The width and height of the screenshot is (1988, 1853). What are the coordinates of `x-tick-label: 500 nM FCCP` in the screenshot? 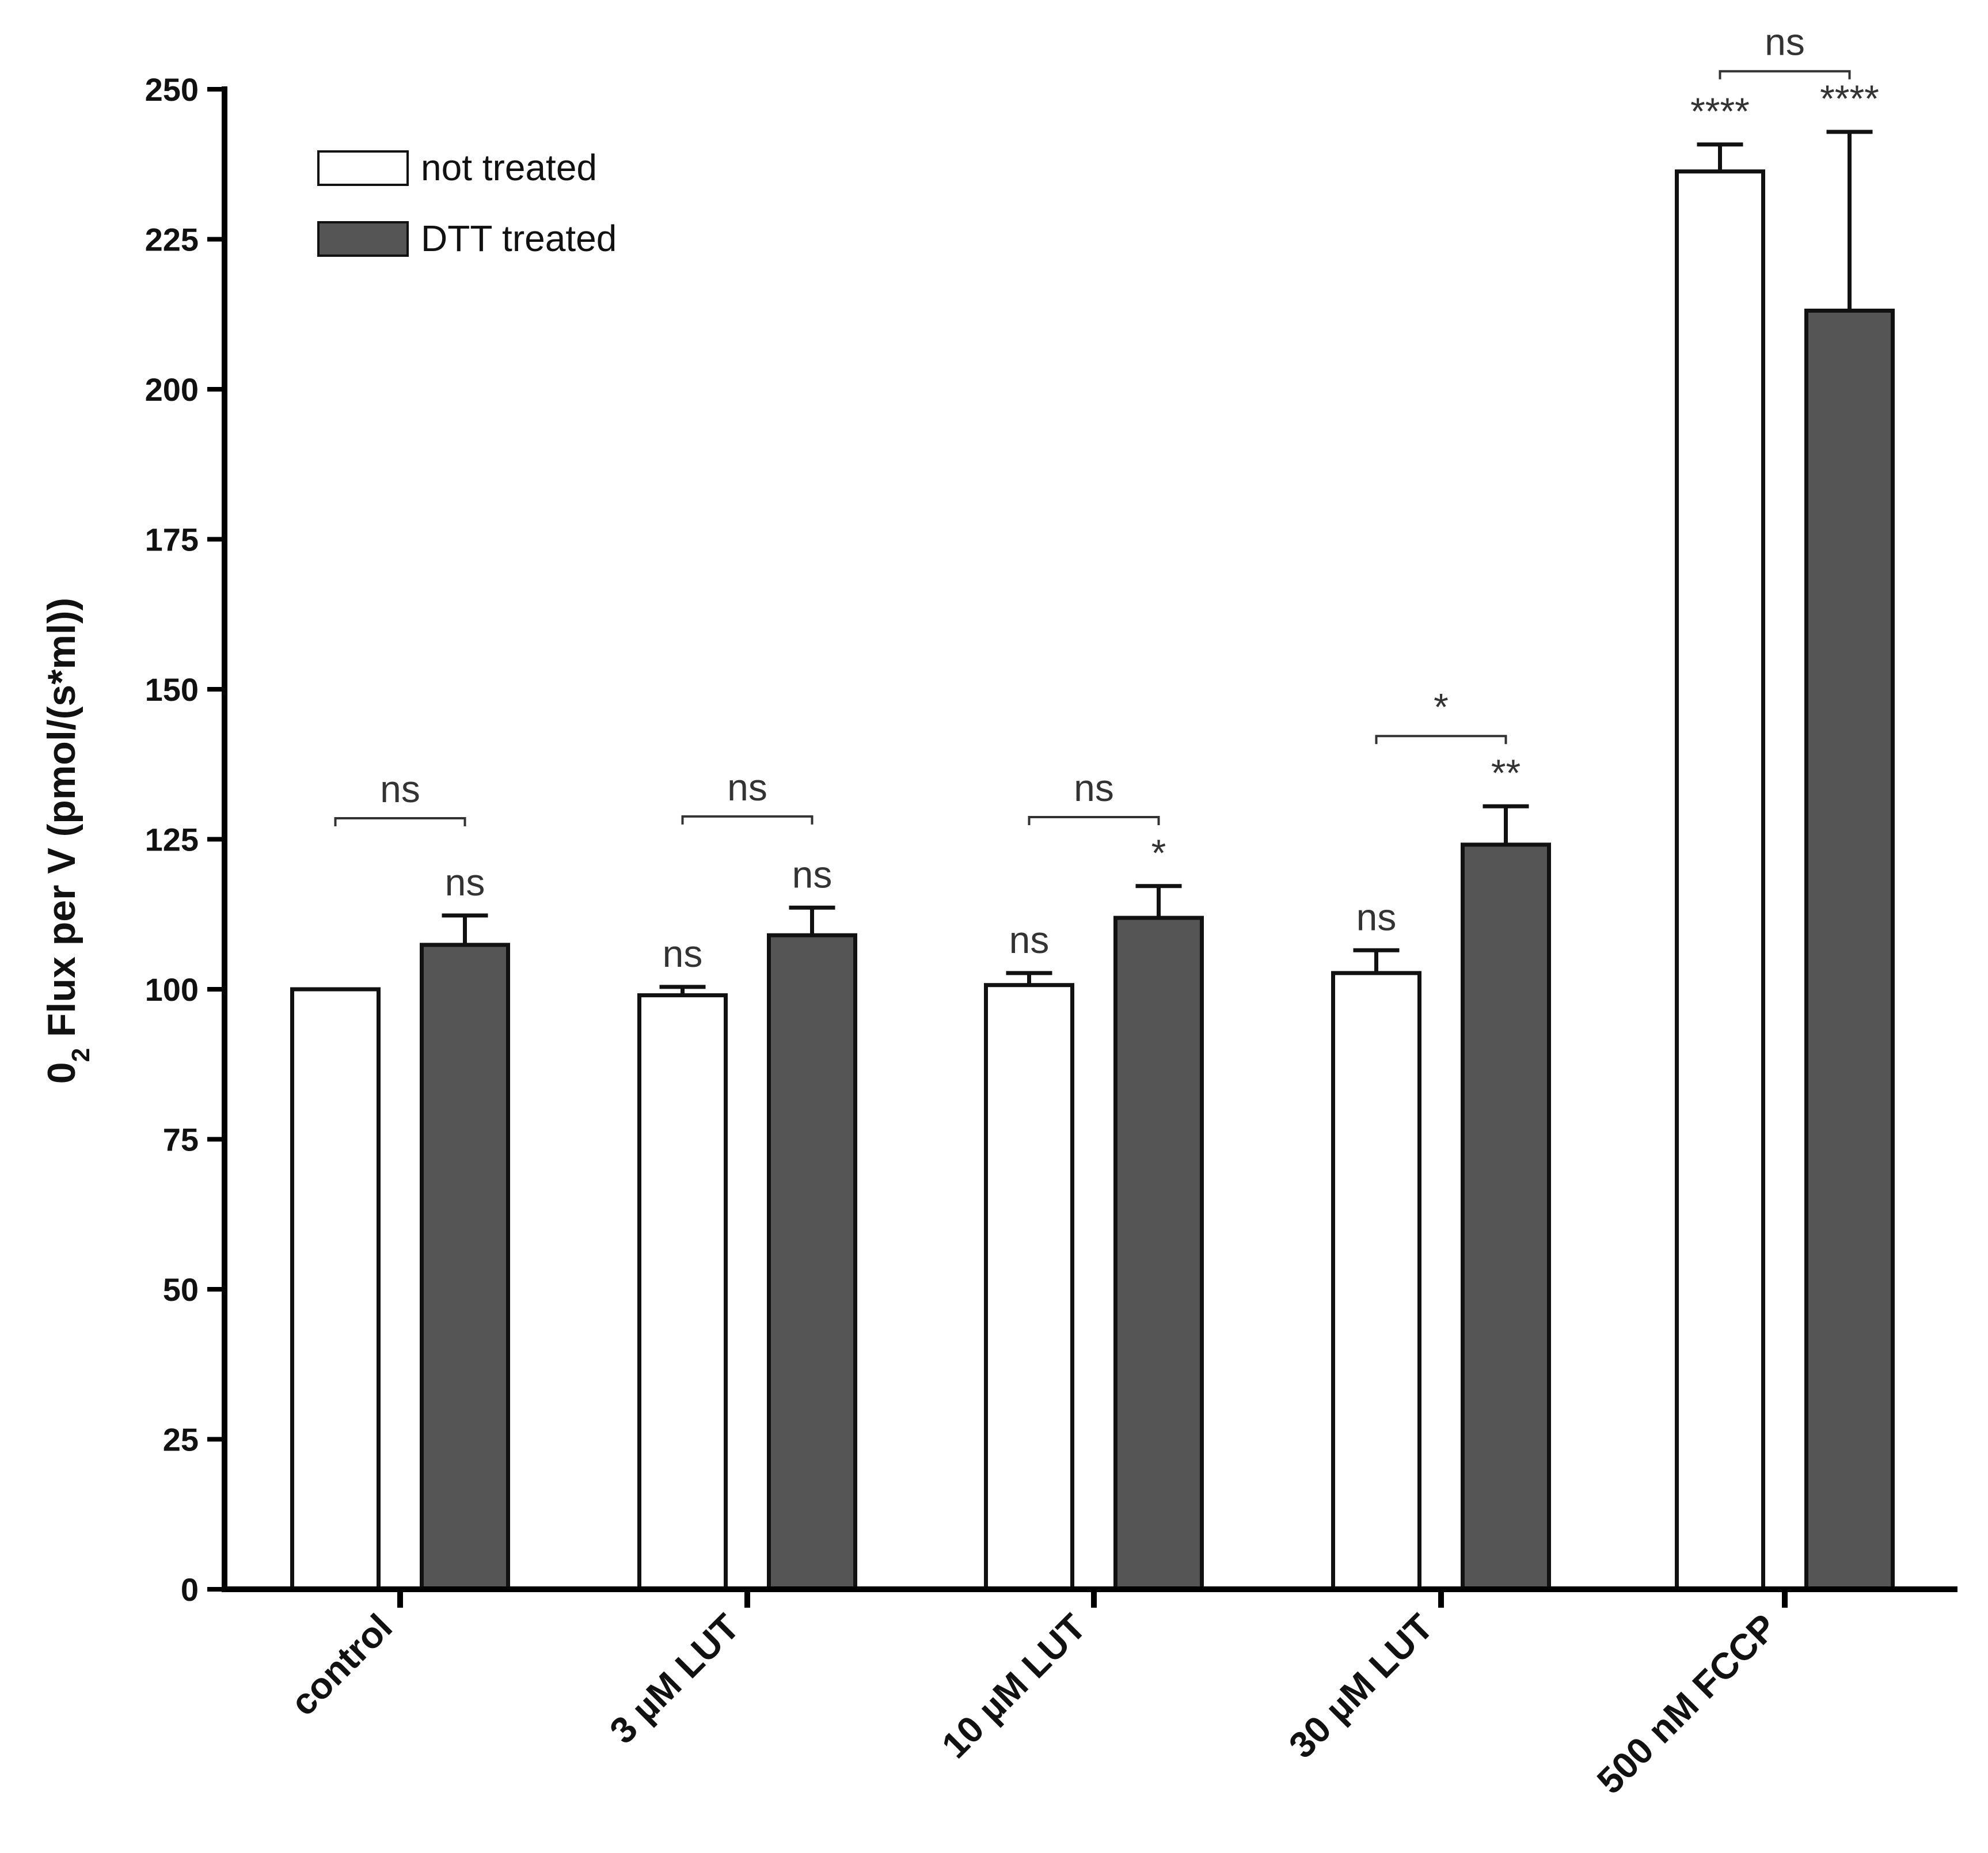 It's located at (1687, 1704).